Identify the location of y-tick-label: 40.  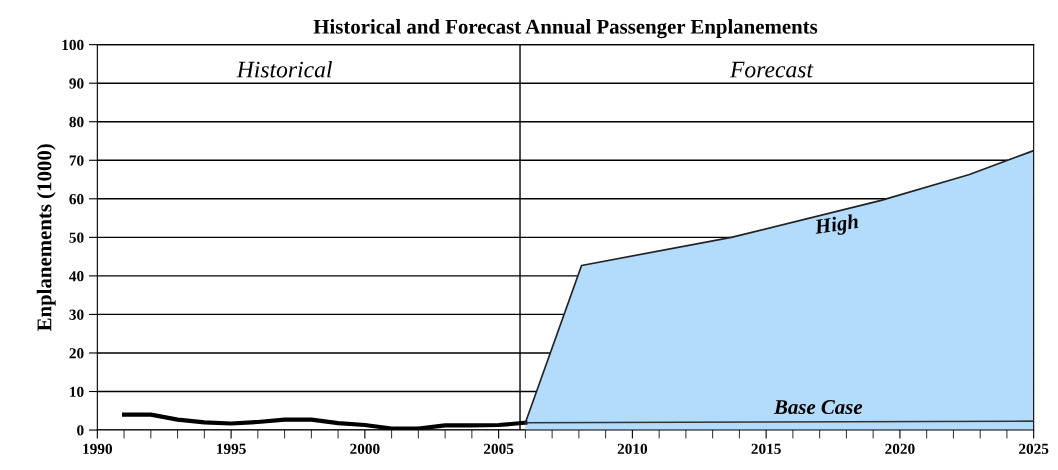
(76, 276).